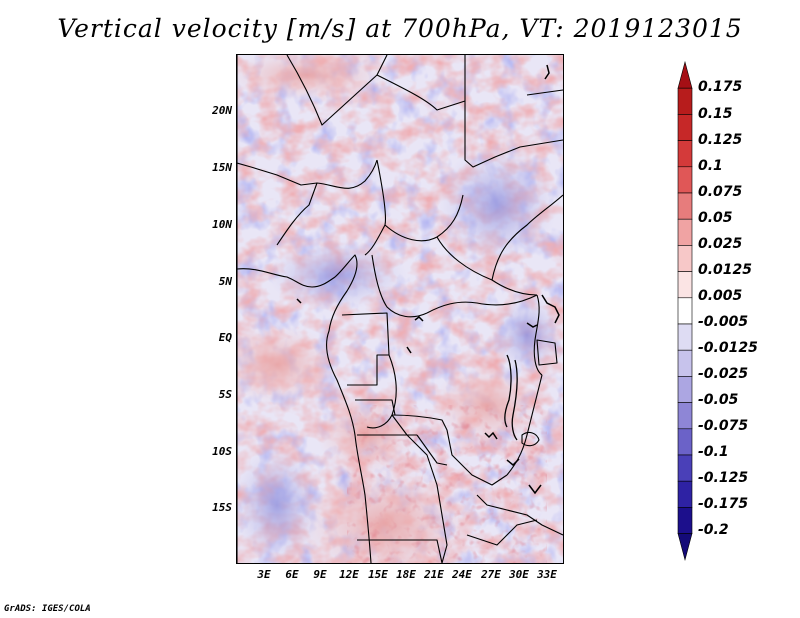  I want to click on lon-label-12e: 12E, so click(349, 574).